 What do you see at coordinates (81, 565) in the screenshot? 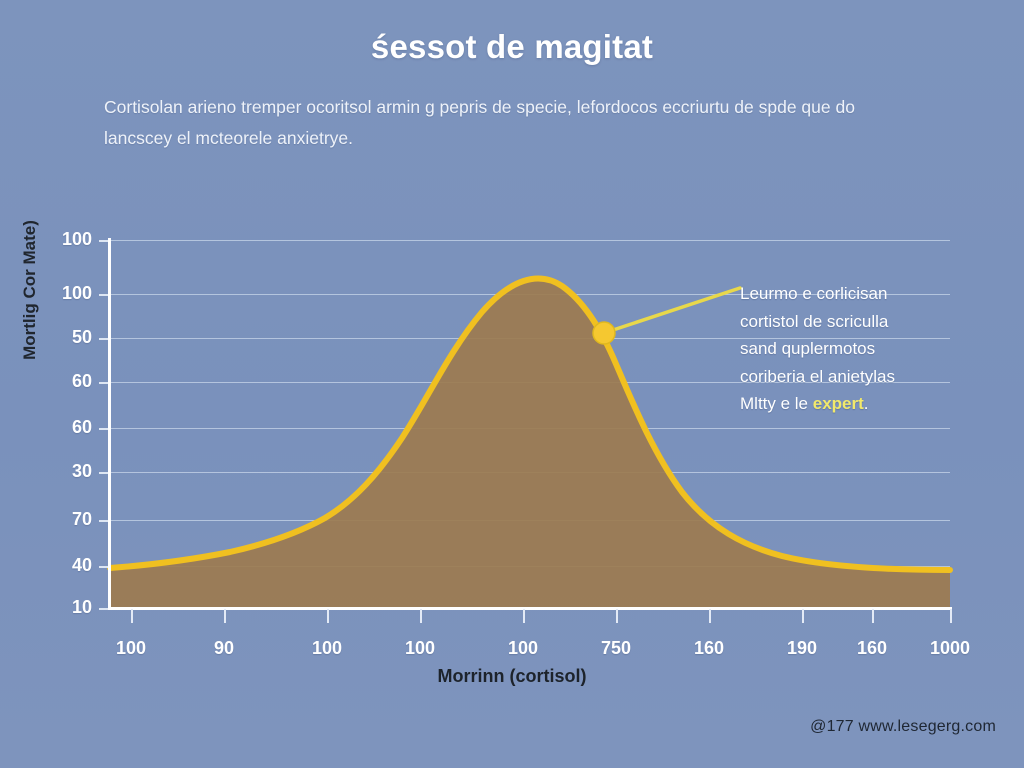
I see `y-tick-label: 40` at bounding box center [81, 565].